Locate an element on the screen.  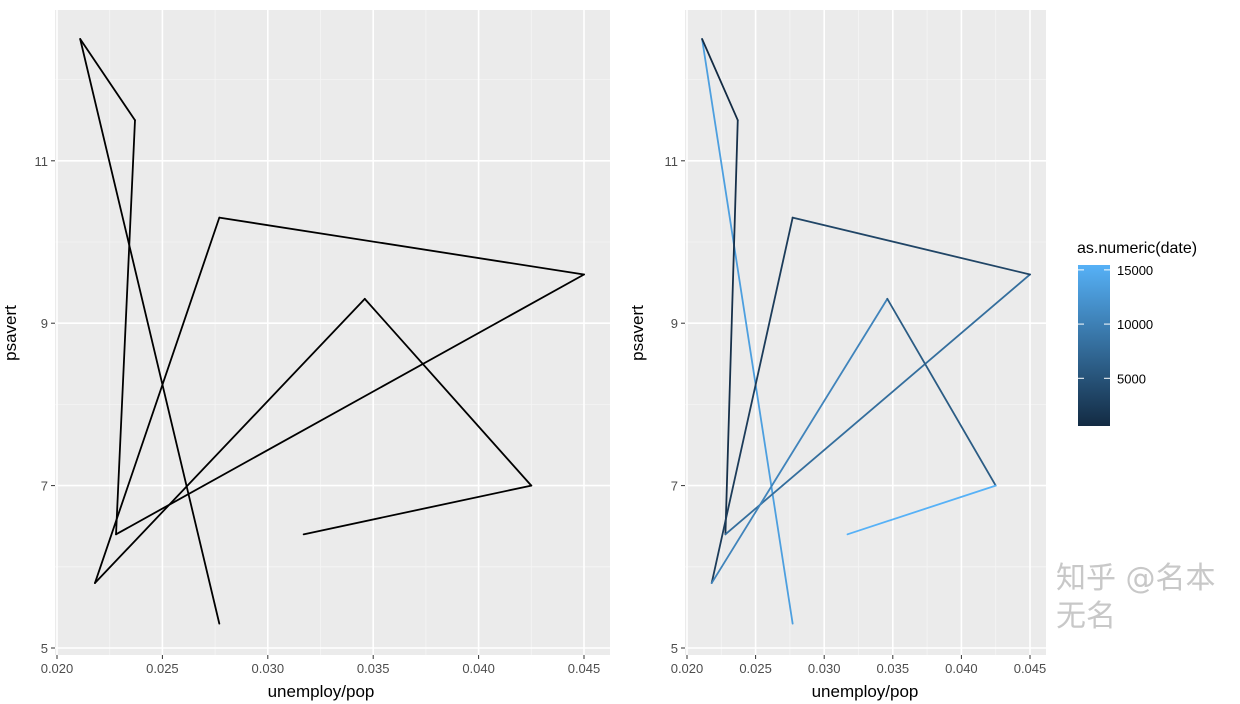
legend-label: 5000 is located at coordinates (1131, 378).